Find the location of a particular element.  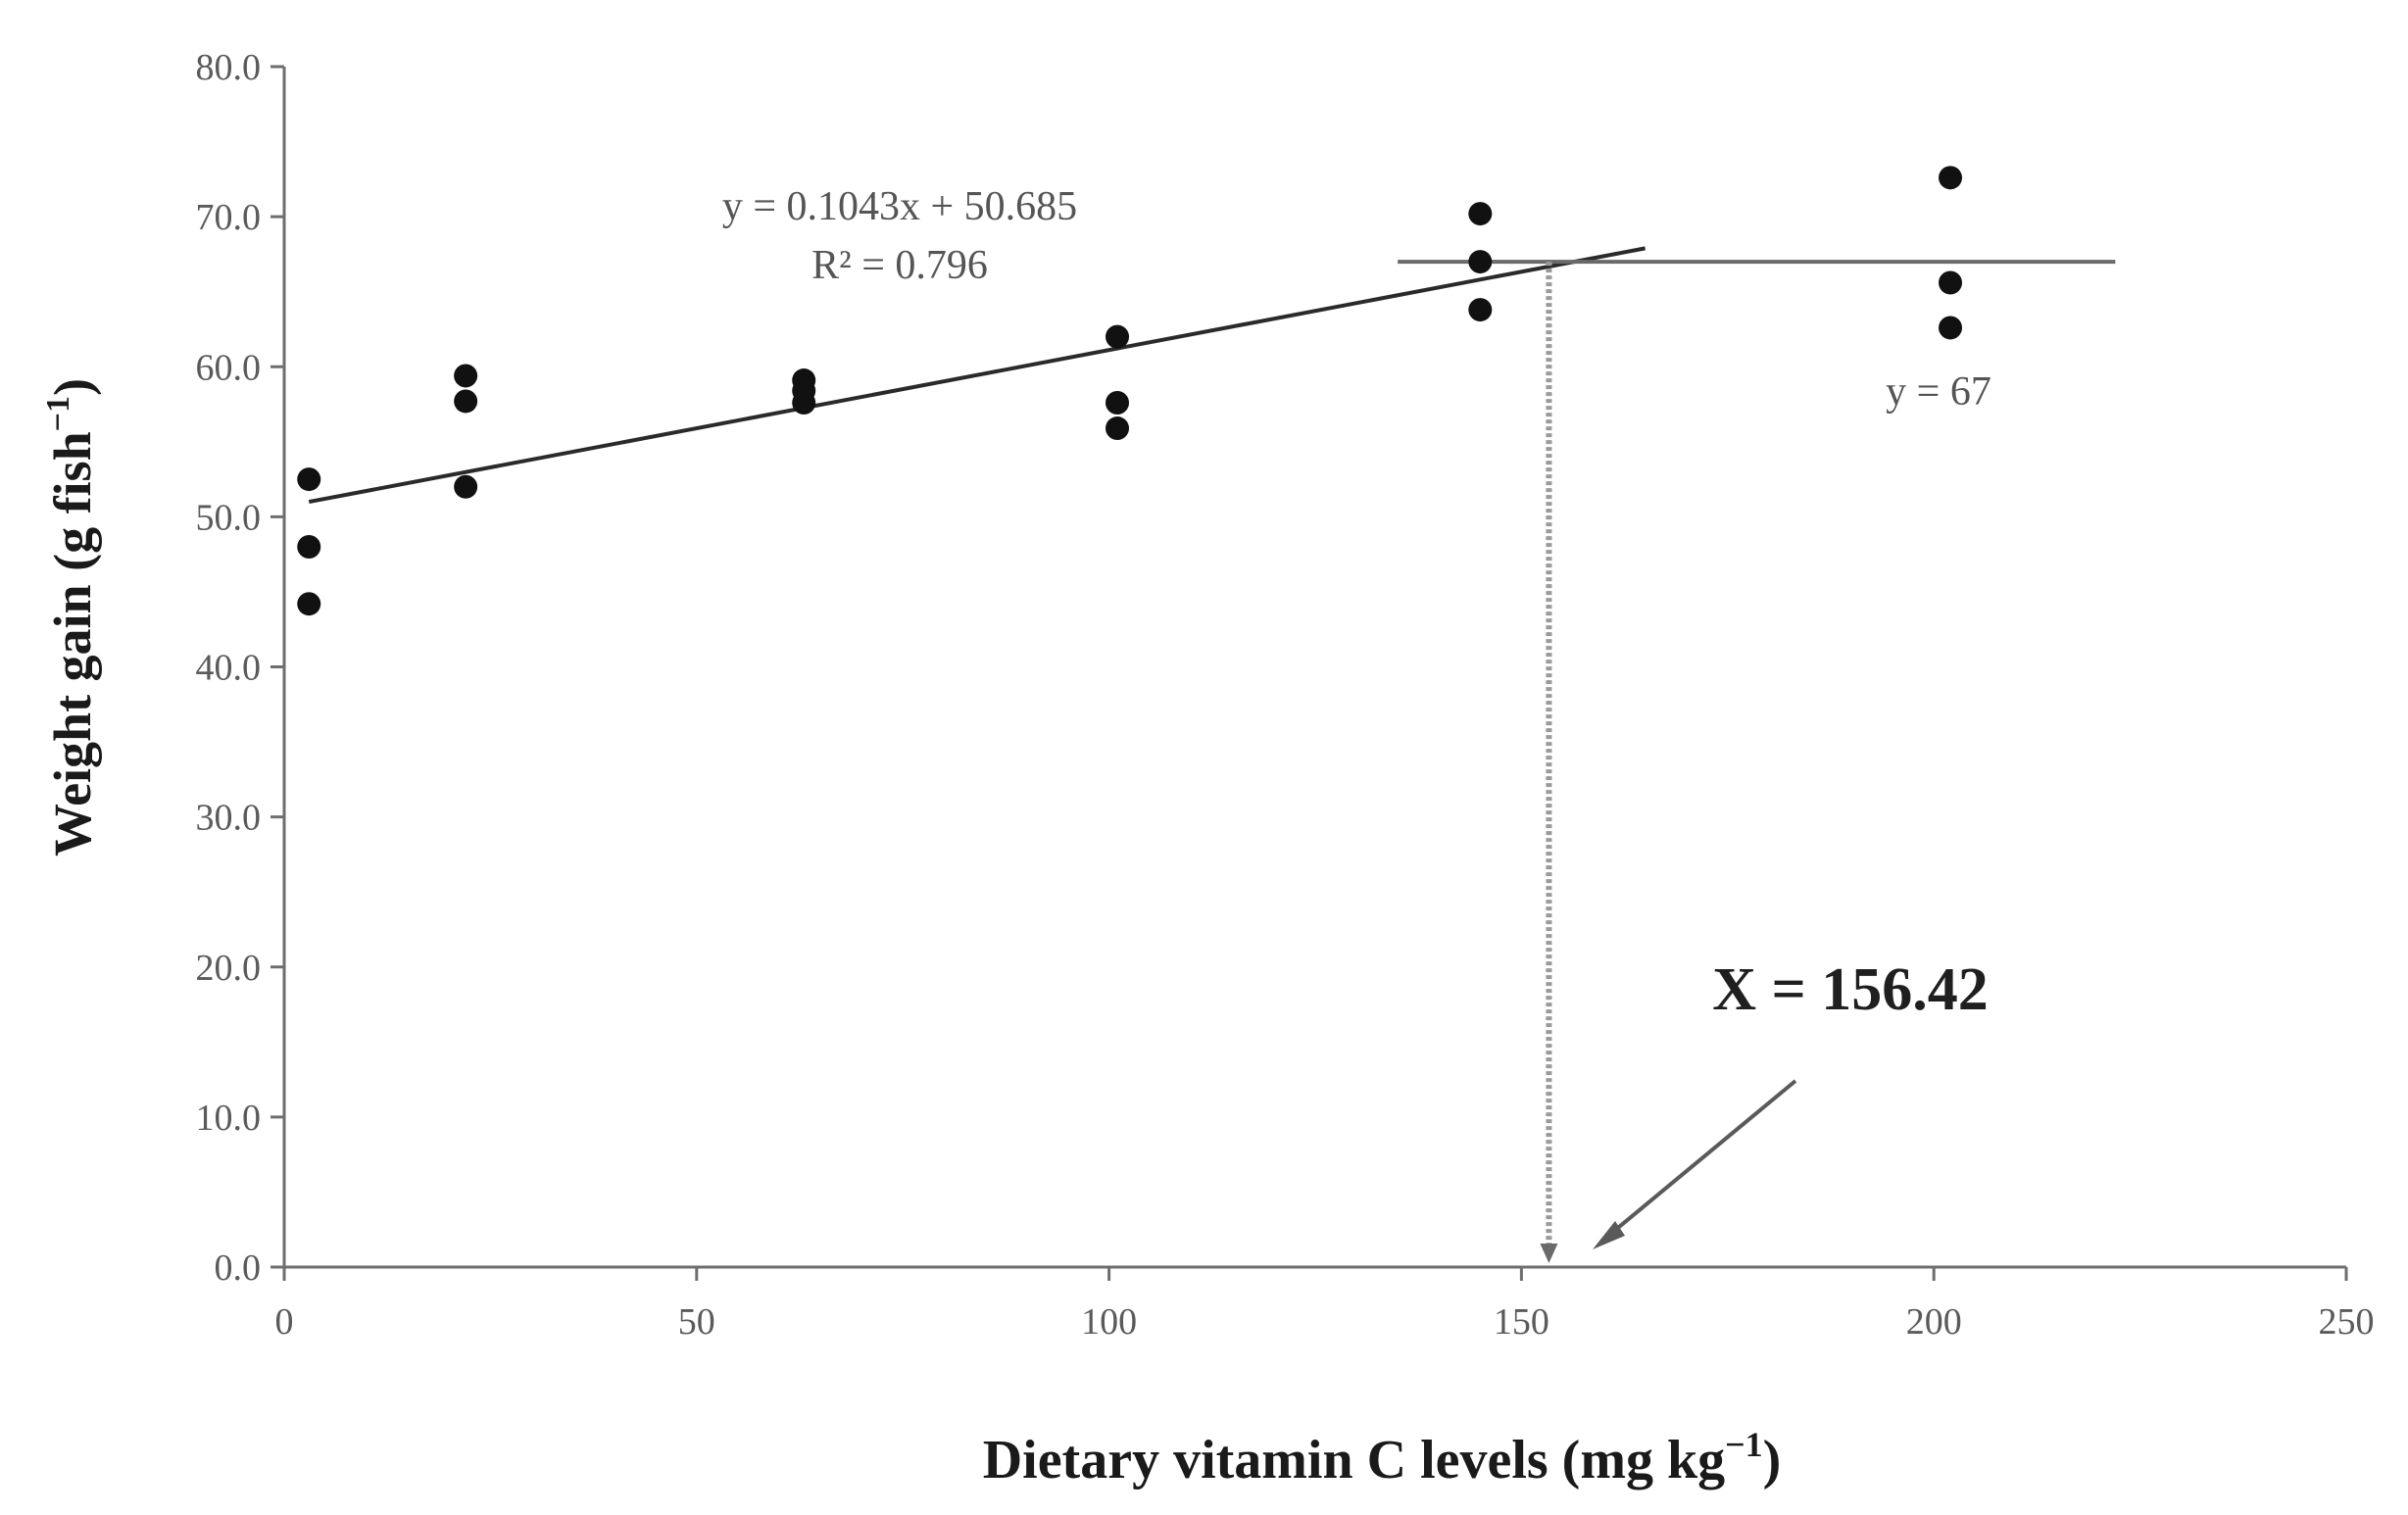

y-tick-label: 20.0 is located at coordinates (229, 968).